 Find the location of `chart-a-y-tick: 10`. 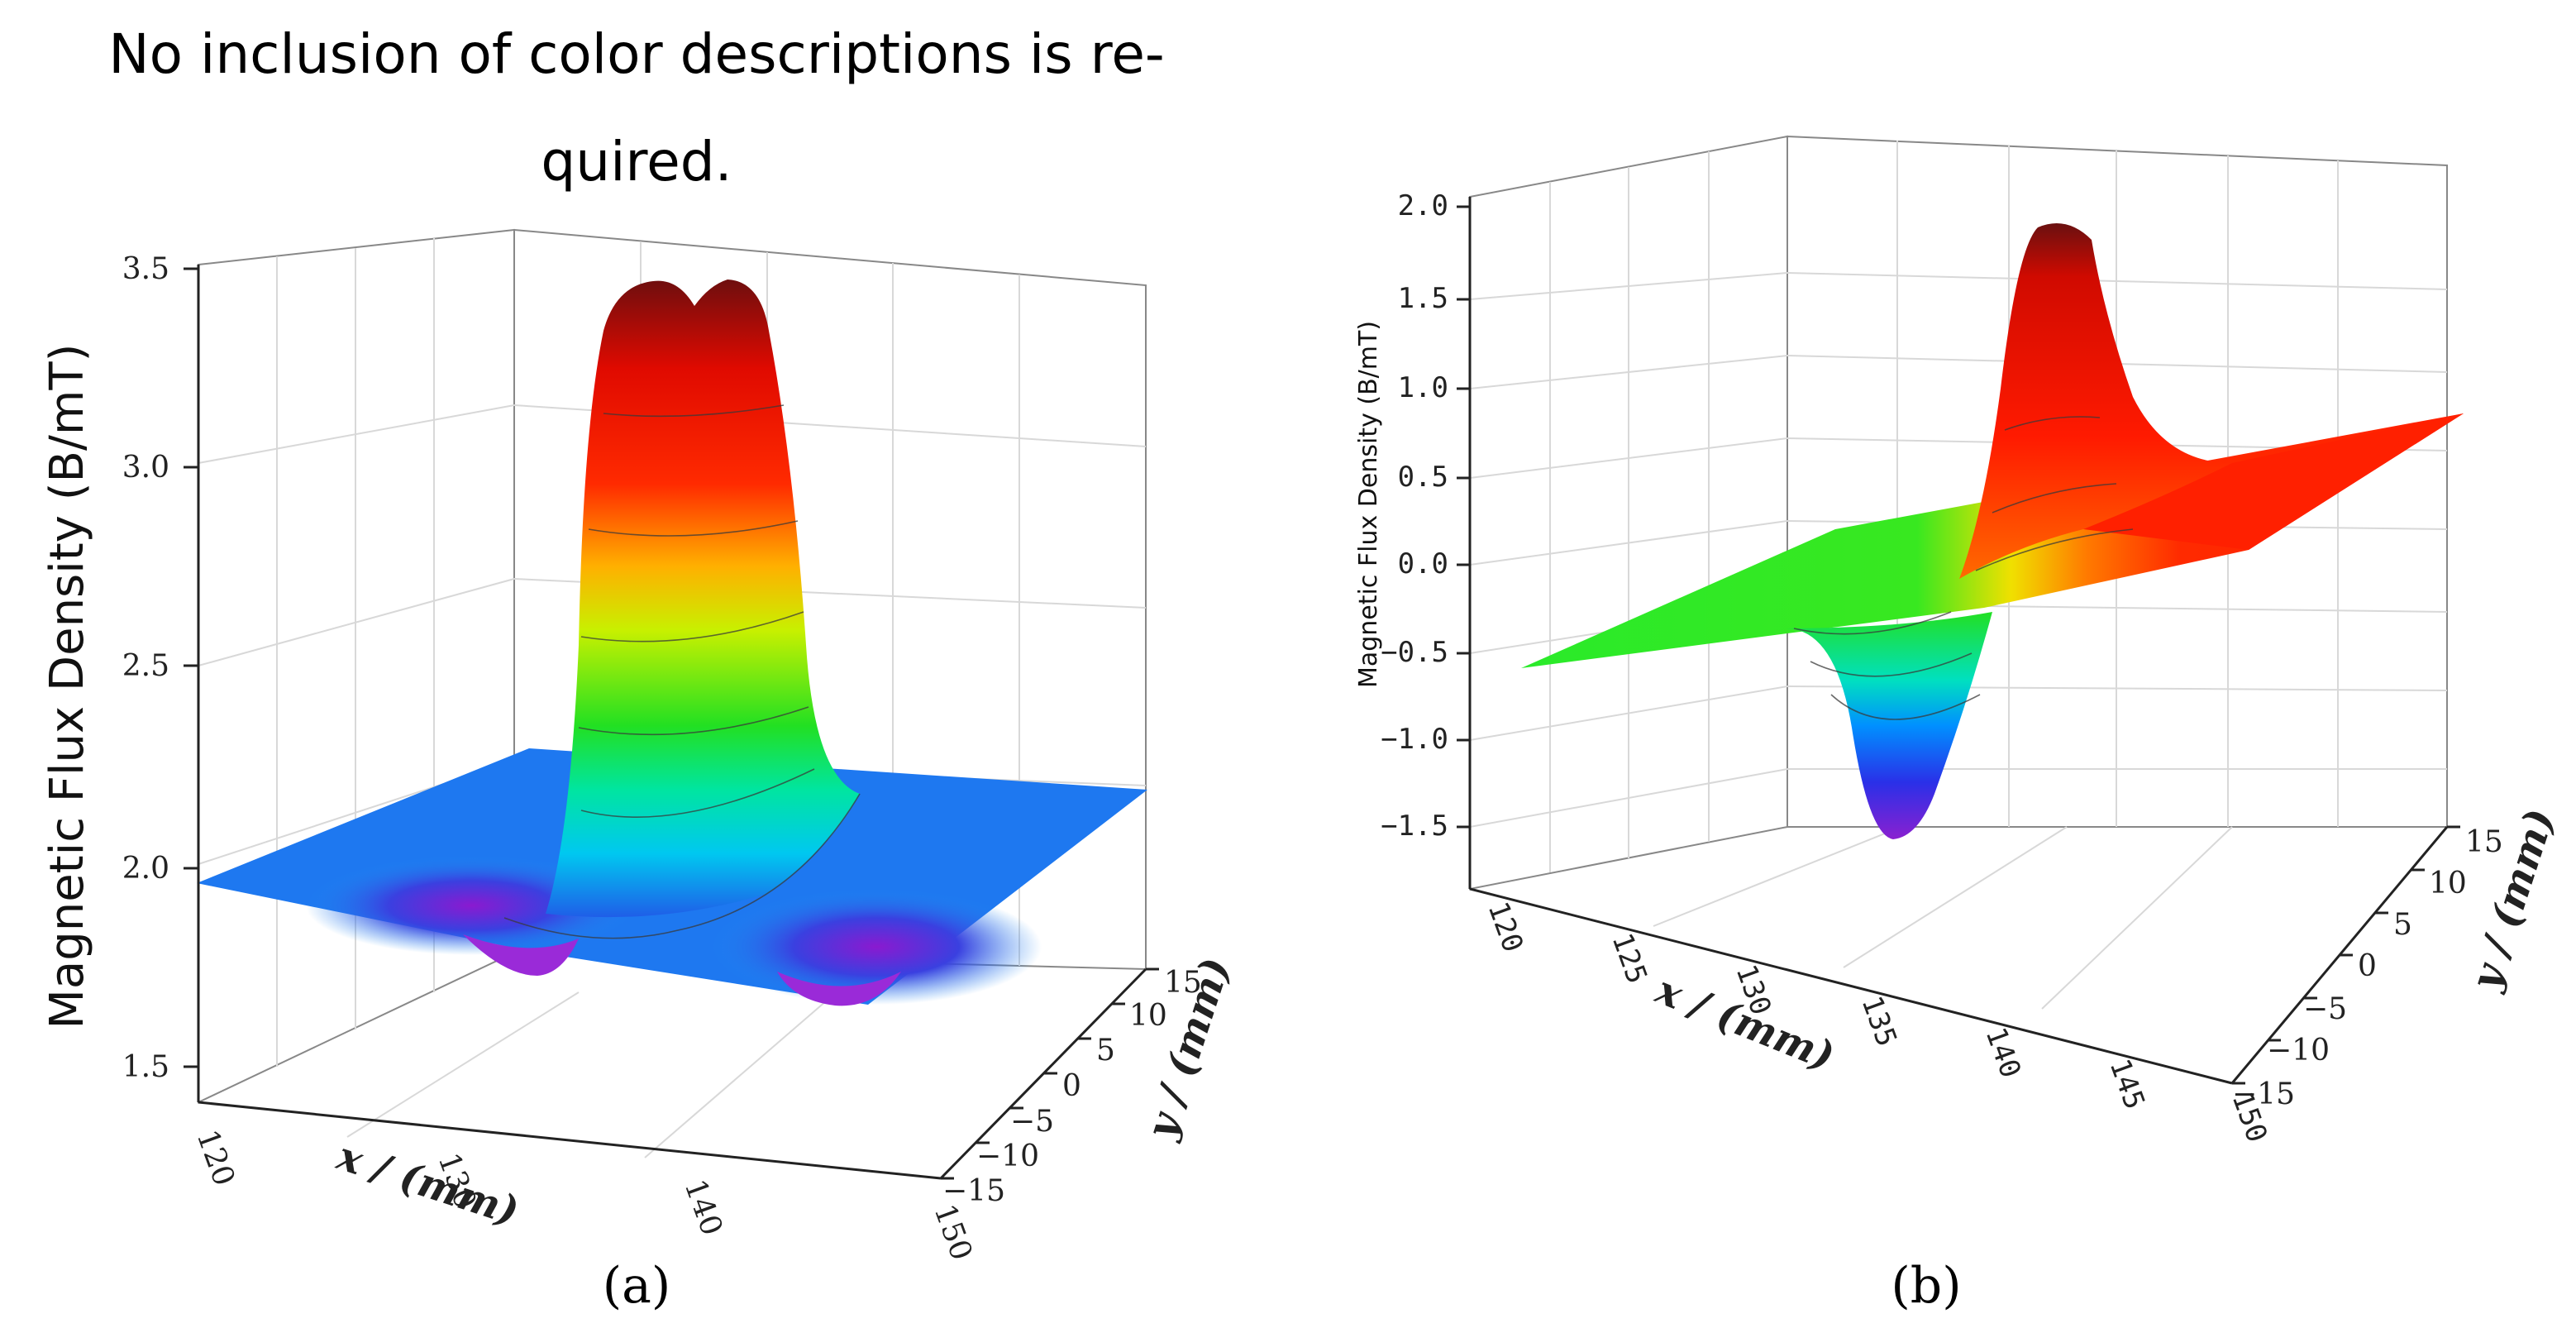

chart-a-y-tick: 10 is located at coordinates (1148, 1016).